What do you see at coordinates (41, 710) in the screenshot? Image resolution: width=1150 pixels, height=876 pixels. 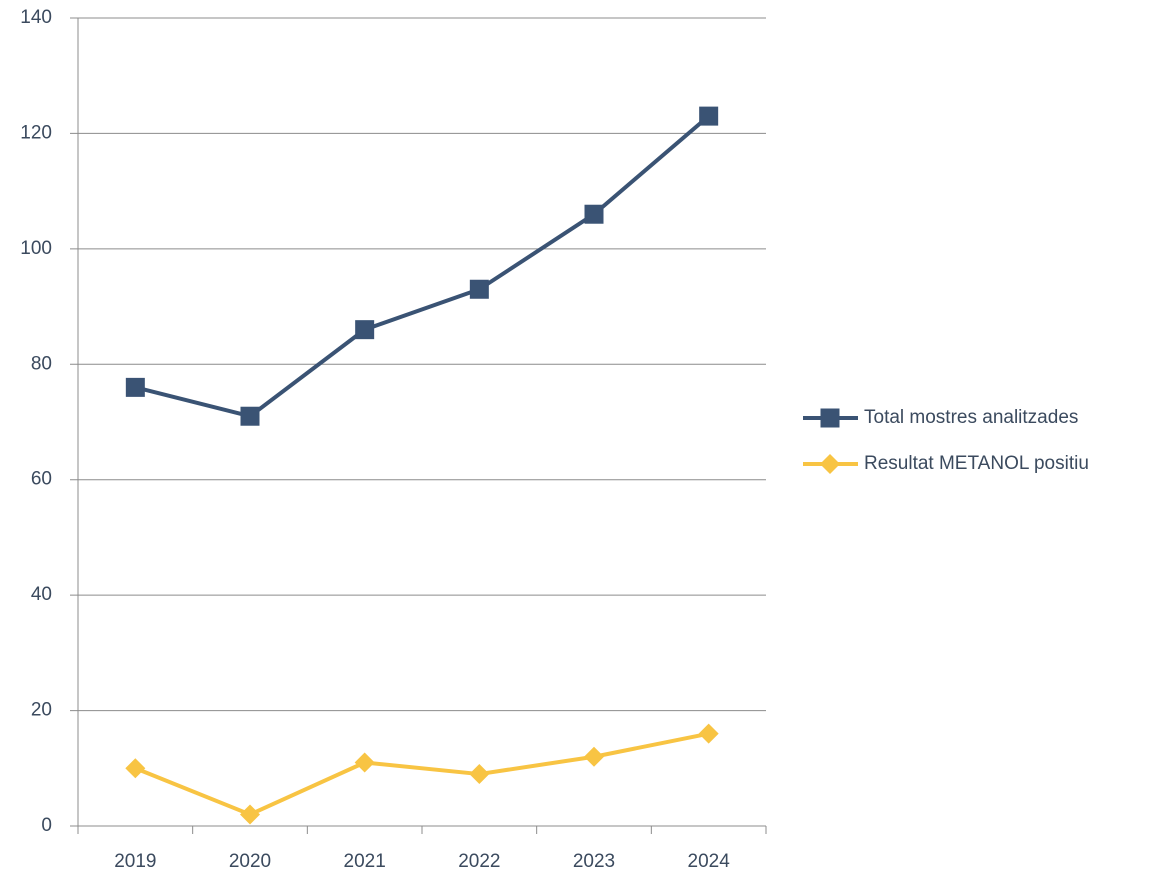 I see `y-tick-label: 20` at bounding box center [41, 710].